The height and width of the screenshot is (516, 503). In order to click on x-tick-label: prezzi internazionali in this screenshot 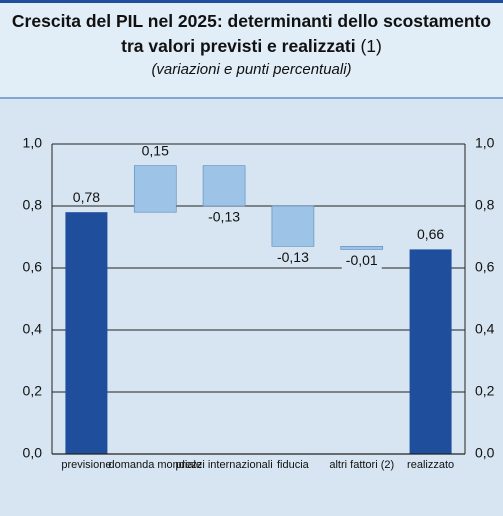, I will do `click(224, 465)`.